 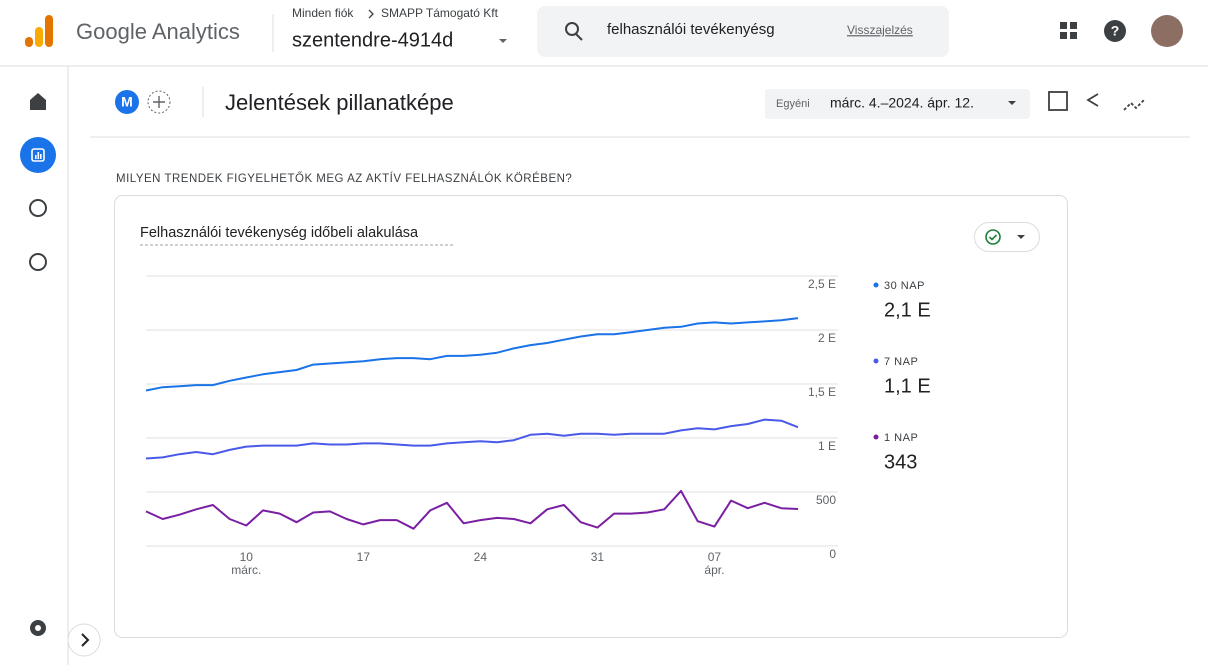 I want to click on x-tick-label-part: 10, so click(x=247, y=557).